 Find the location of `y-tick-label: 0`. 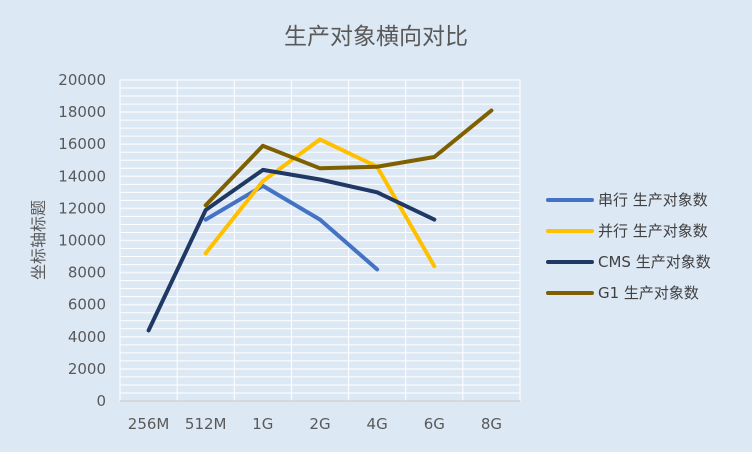

y-tick-label: 0 is located at coordinates (101, 401).